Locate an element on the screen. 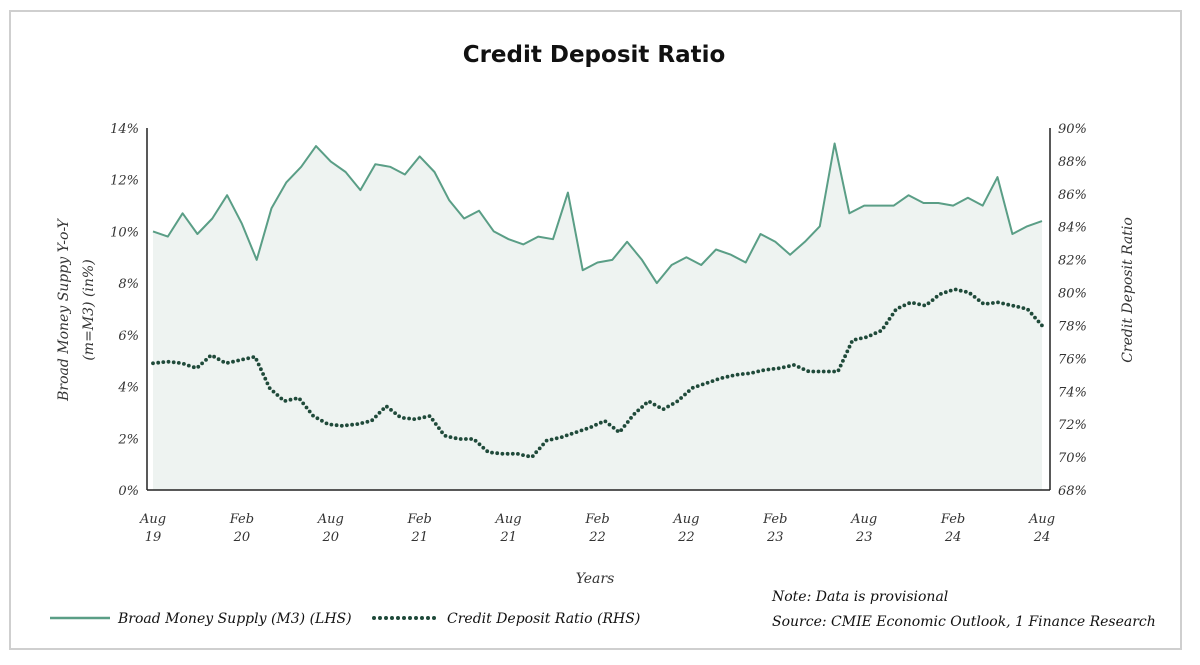 Image resolution: width=1200 pixels, height=665 pixels. y-right-tick-label: 70% is located at coordinates (1072, 458).